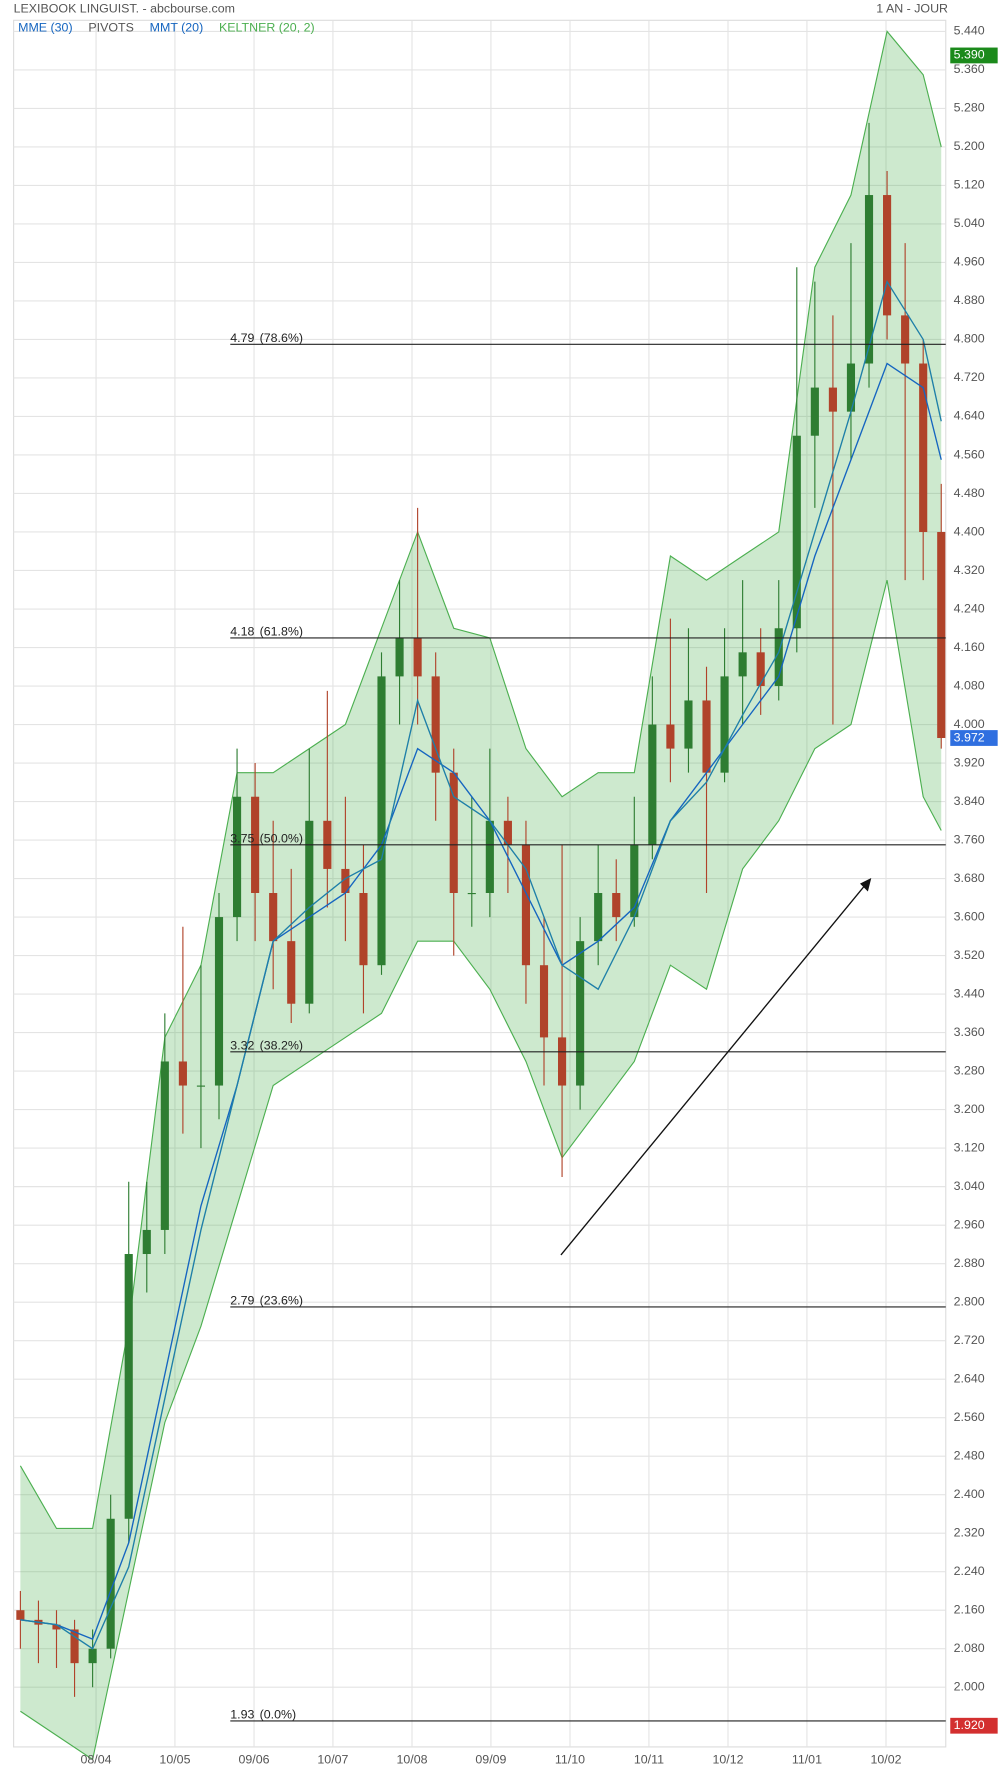 This screenshot has height=1779, width=1000. Describe the element at coordinates (278, 1715) in the screenshot. I see `fib-percent: (0.0%)` at that location.